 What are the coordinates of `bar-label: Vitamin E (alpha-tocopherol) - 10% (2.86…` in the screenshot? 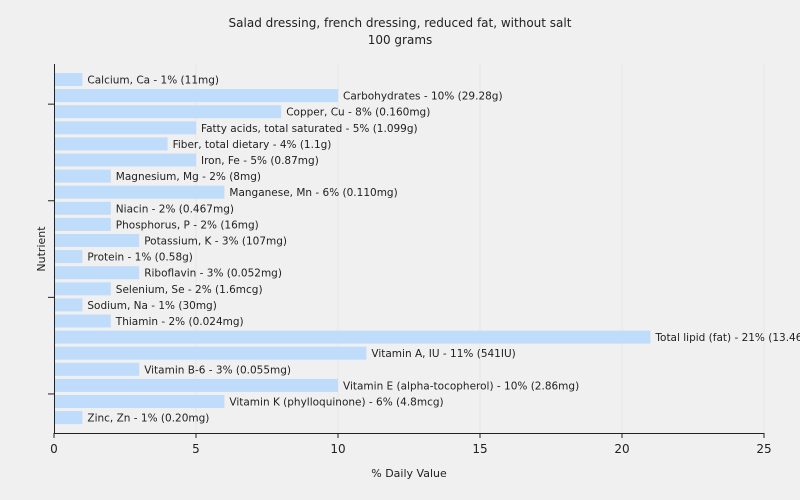 It's located at (461, 386).